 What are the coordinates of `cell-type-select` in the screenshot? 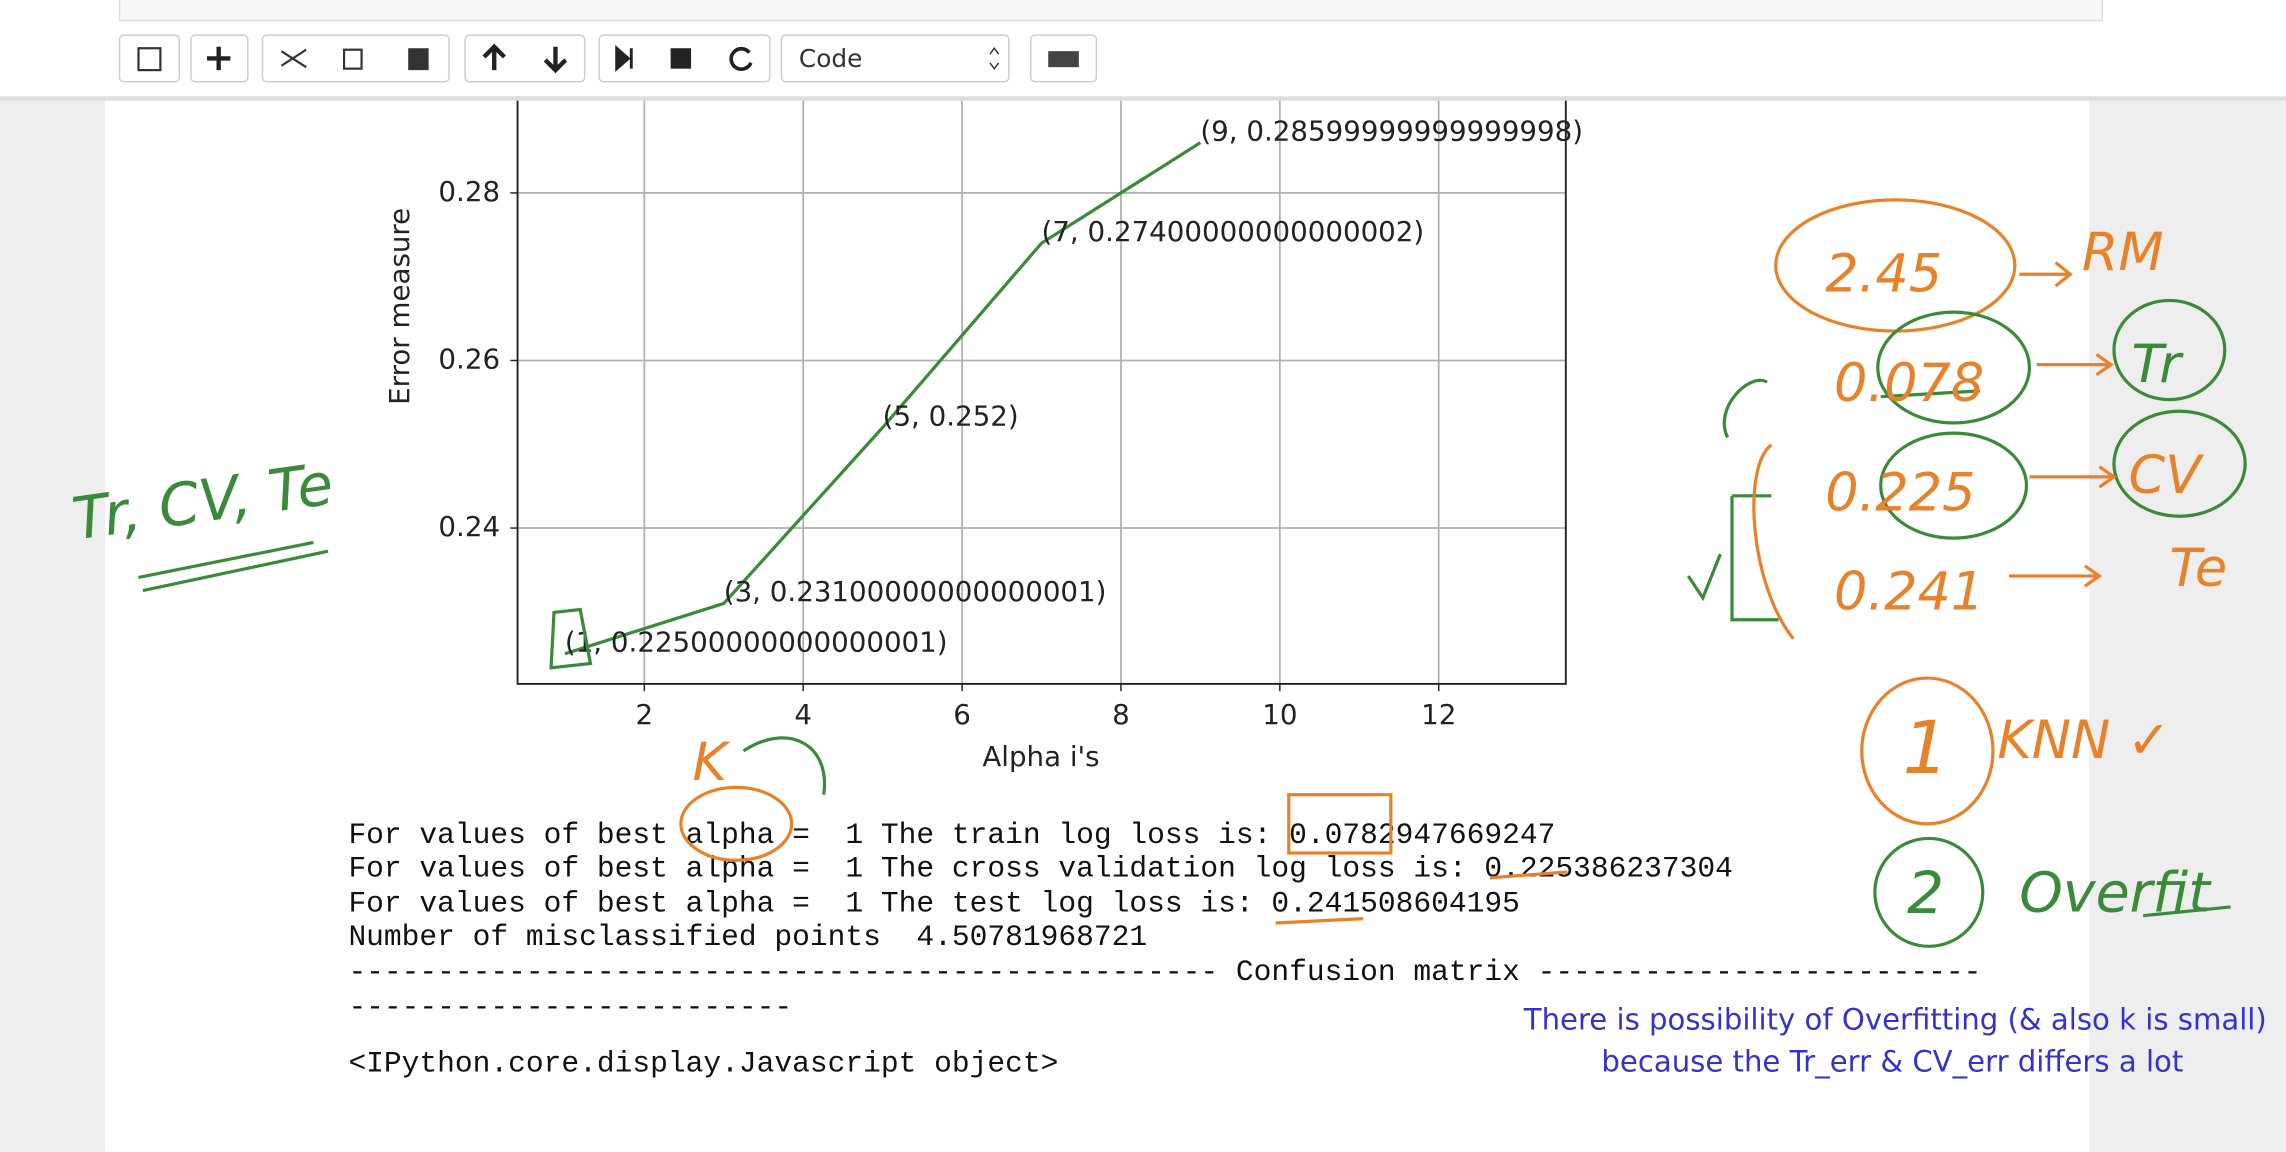 It's located at (895, 58).